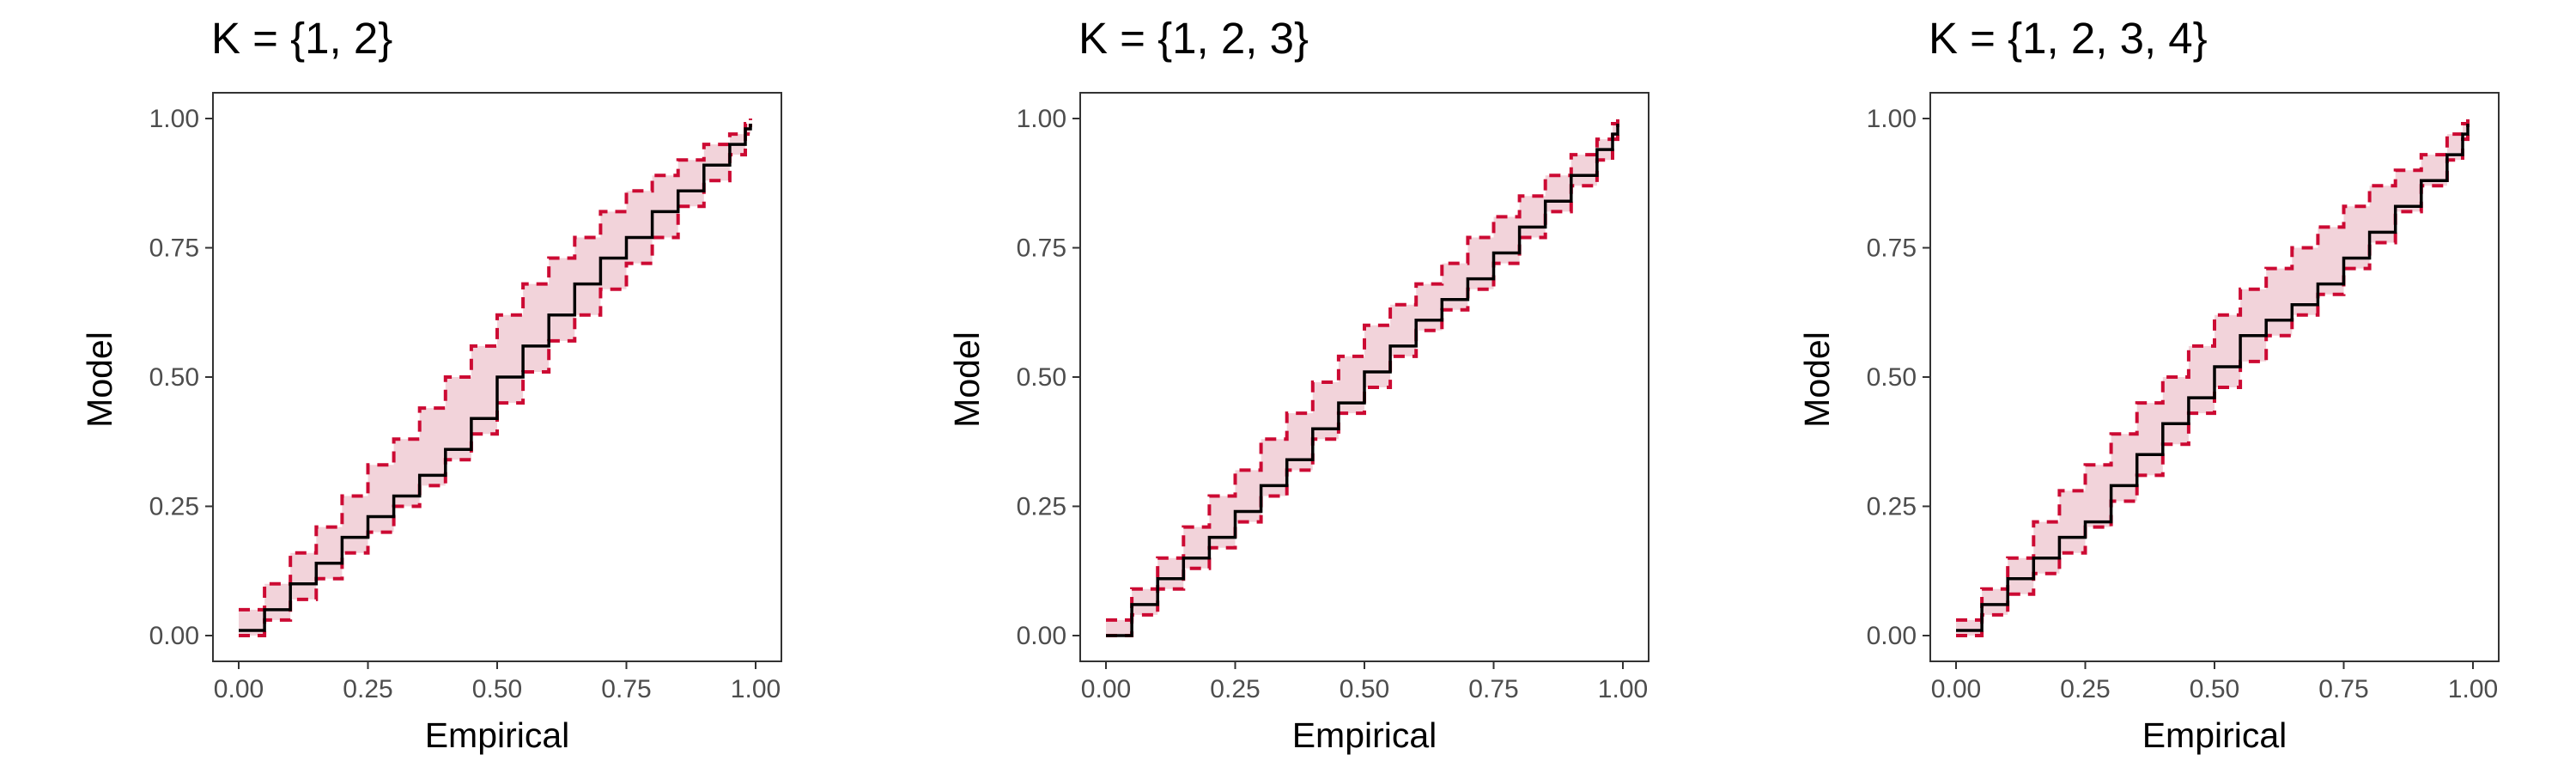  Describe the element at coordinates (2068, 38) in the screenshot. I see `chart-title: K = {1, 2, 3, 4}` at that location.